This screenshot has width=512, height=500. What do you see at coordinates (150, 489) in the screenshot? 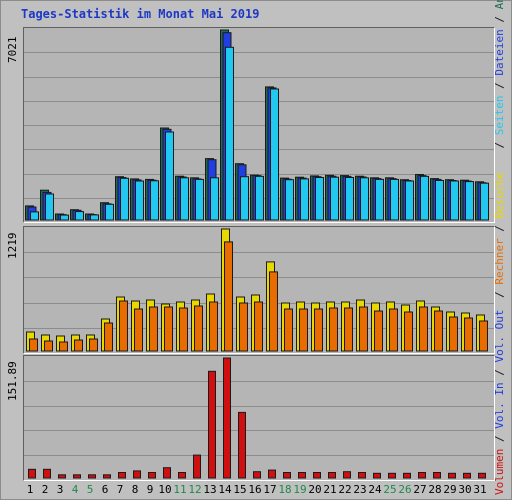
I see `x-tick-label-9: 9` at bounding box center [150, 489].